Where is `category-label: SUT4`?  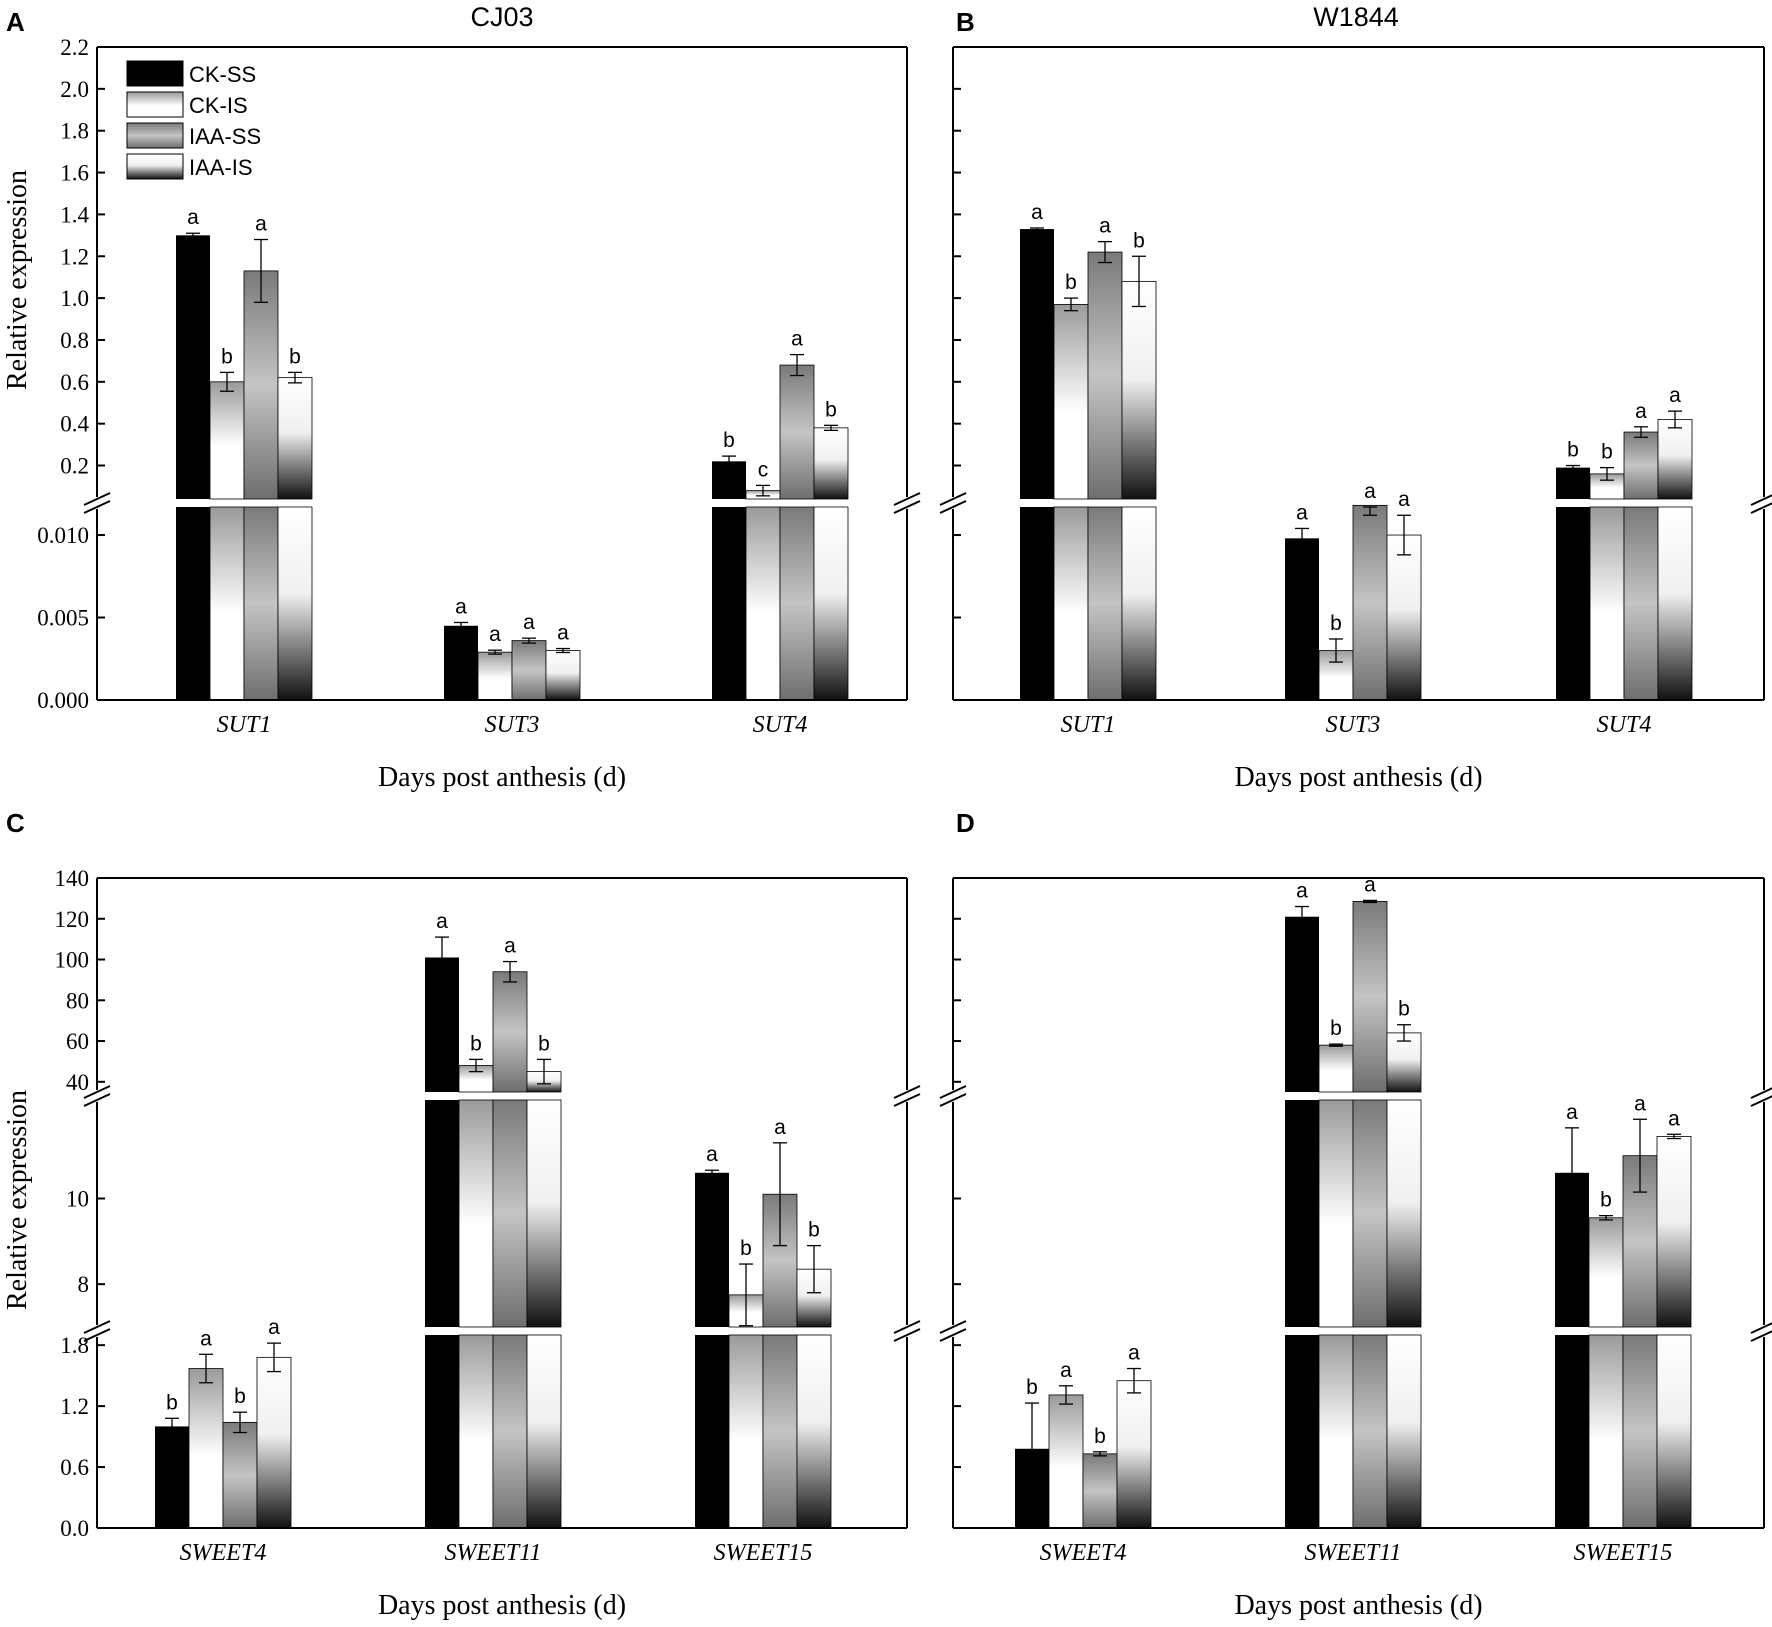
category-label: SUT4 is located at coordinates (1624, 725).